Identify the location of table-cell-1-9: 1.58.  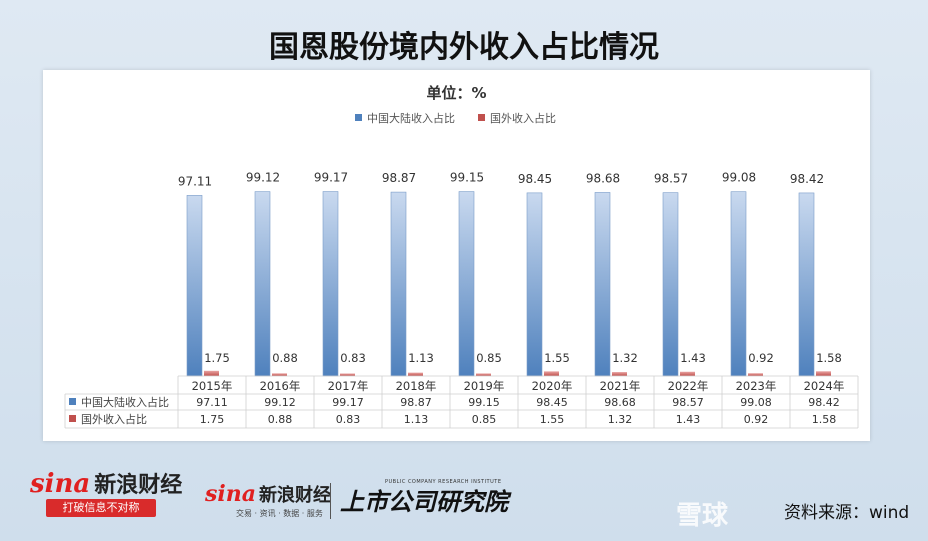
(824, 419).